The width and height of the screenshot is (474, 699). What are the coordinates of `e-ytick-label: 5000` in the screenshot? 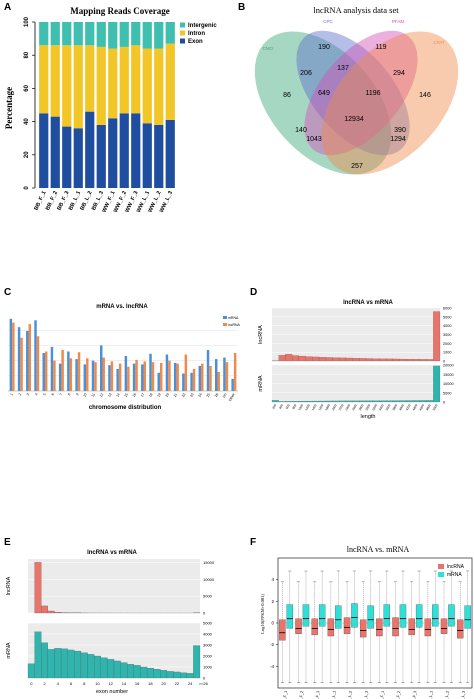 It's located at (208, 596).